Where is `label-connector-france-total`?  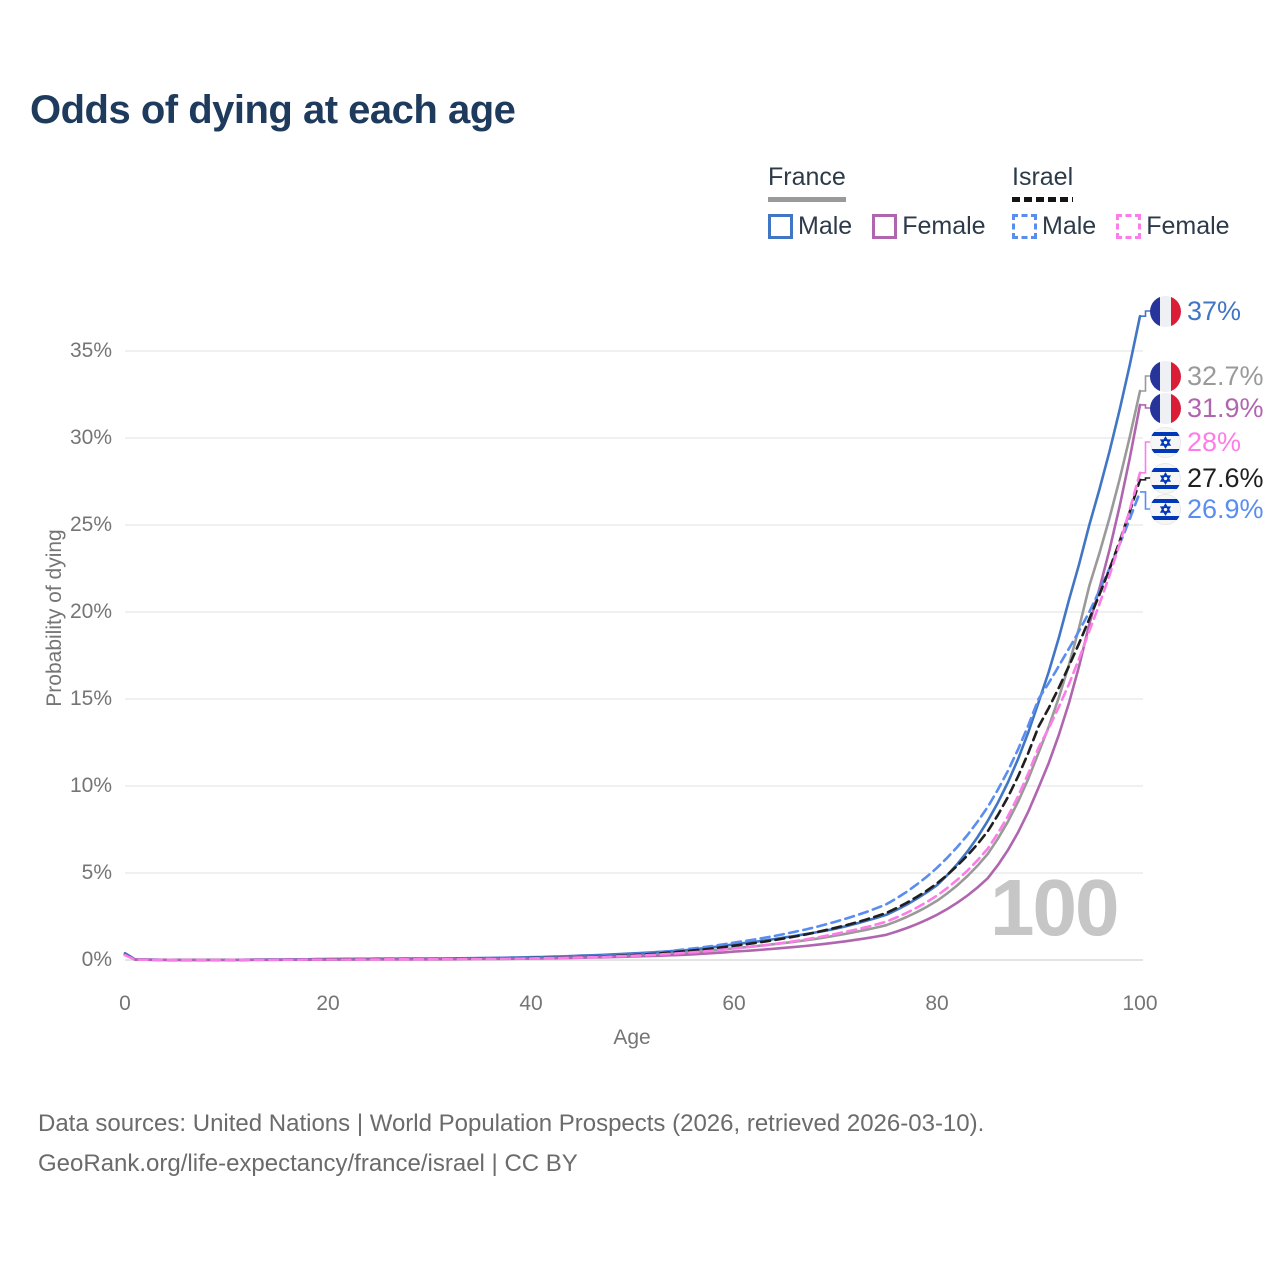
label-connector-france-total is located at coordinates (1146, 383).